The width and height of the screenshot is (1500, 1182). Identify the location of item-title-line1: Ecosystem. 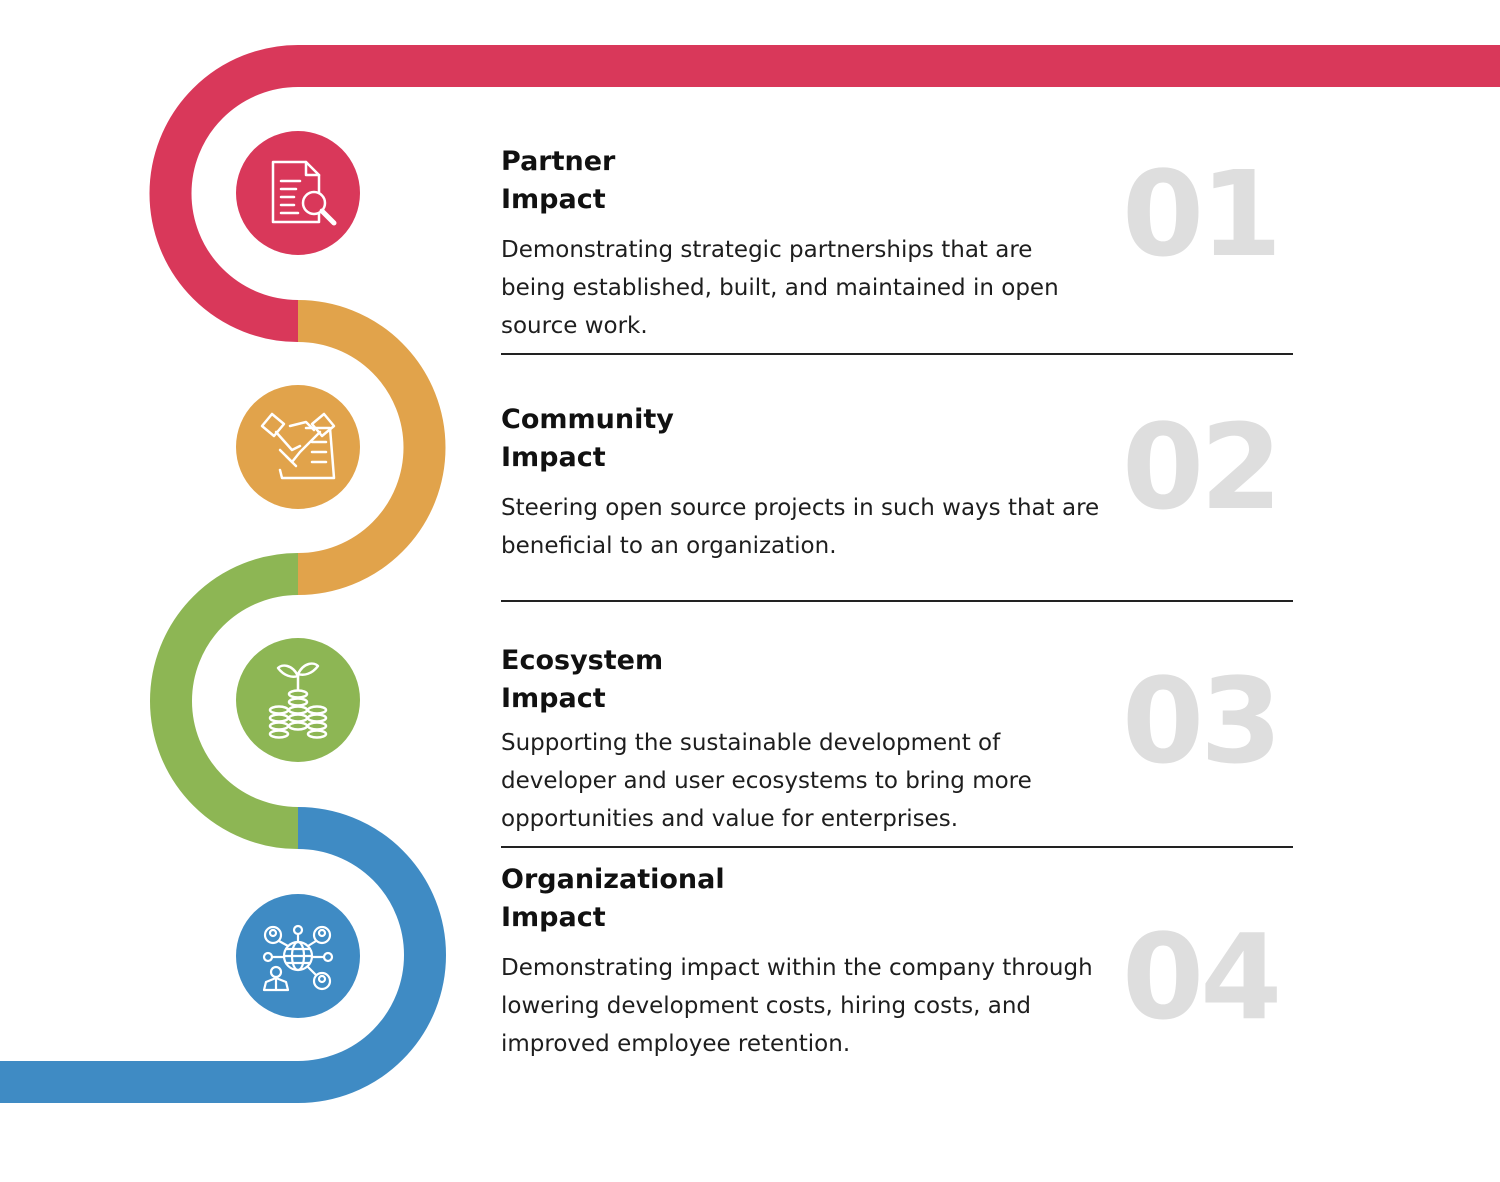
(582, 660).